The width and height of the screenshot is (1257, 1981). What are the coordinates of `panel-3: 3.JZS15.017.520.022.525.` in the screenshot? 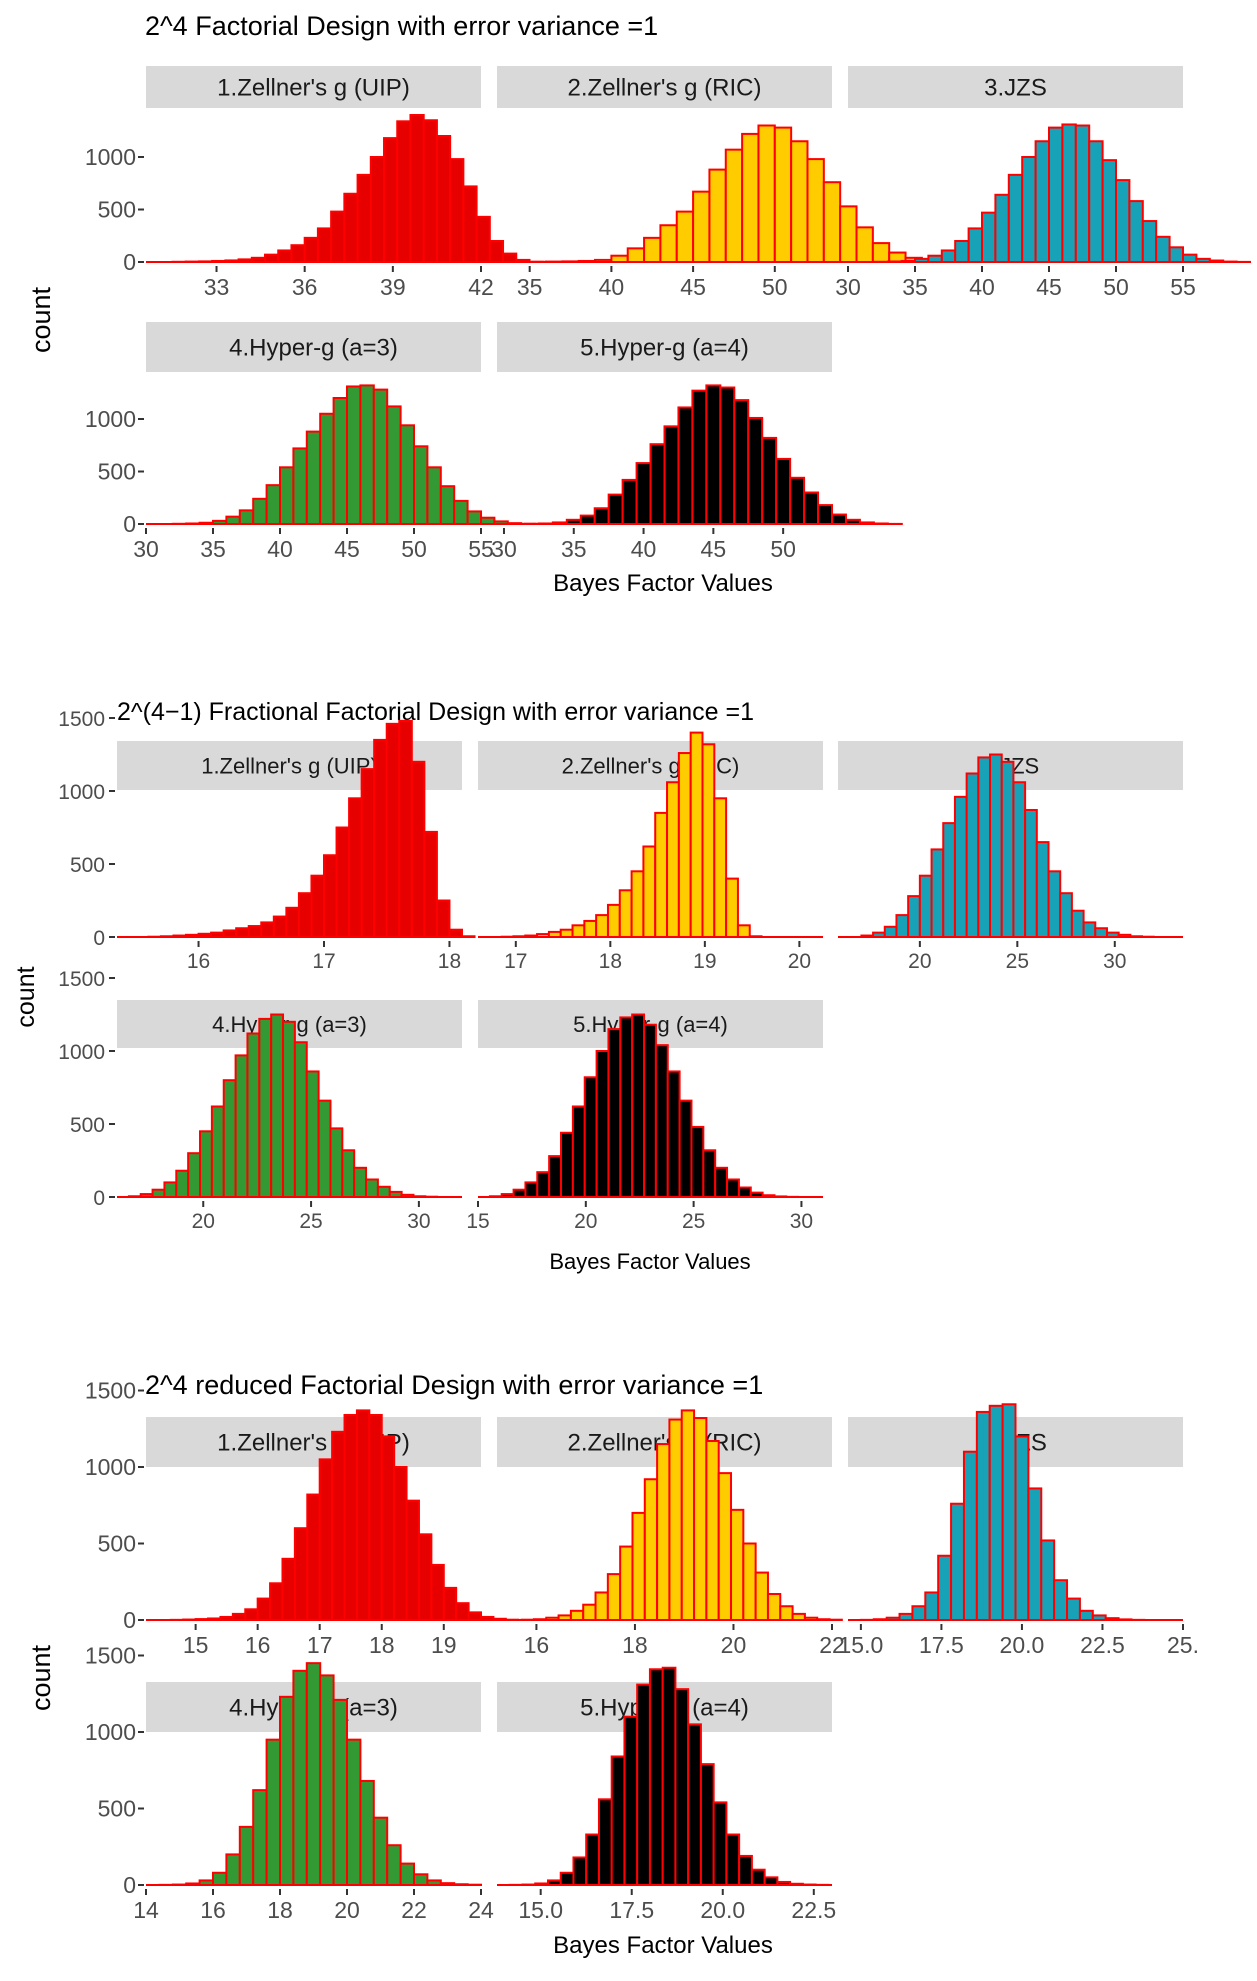 It's located at (1019, 1531).